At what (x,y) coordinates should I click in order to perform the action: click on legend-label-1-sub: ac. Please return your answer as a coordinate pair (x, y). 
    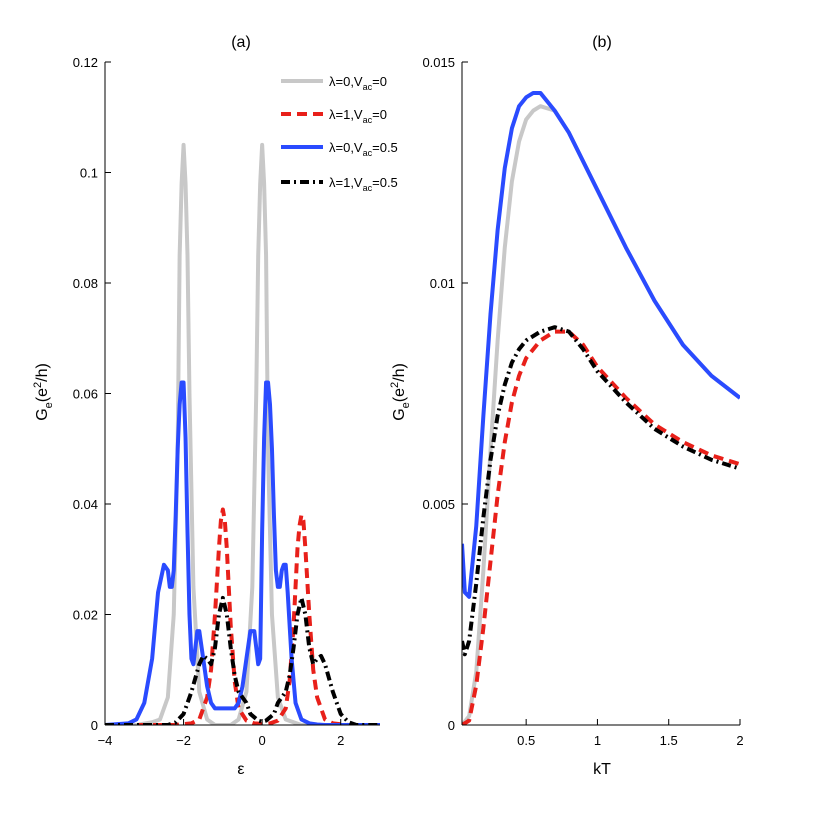
    Looking at the image, I should click on (368, 120).